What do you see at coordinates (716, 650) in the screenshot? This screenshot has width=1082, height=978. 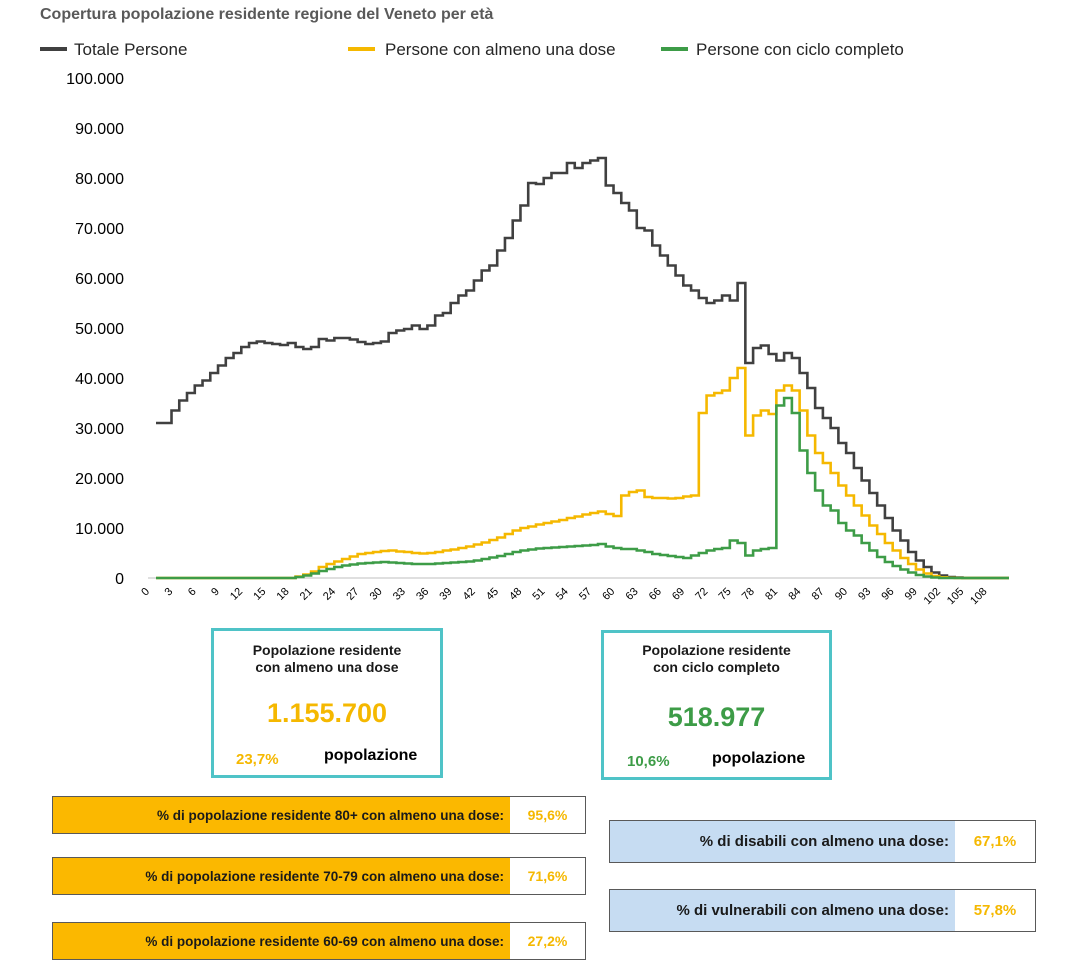 I see `complete-cycle-title-line1: Popolazione residente` at bounding box center [716, 650].